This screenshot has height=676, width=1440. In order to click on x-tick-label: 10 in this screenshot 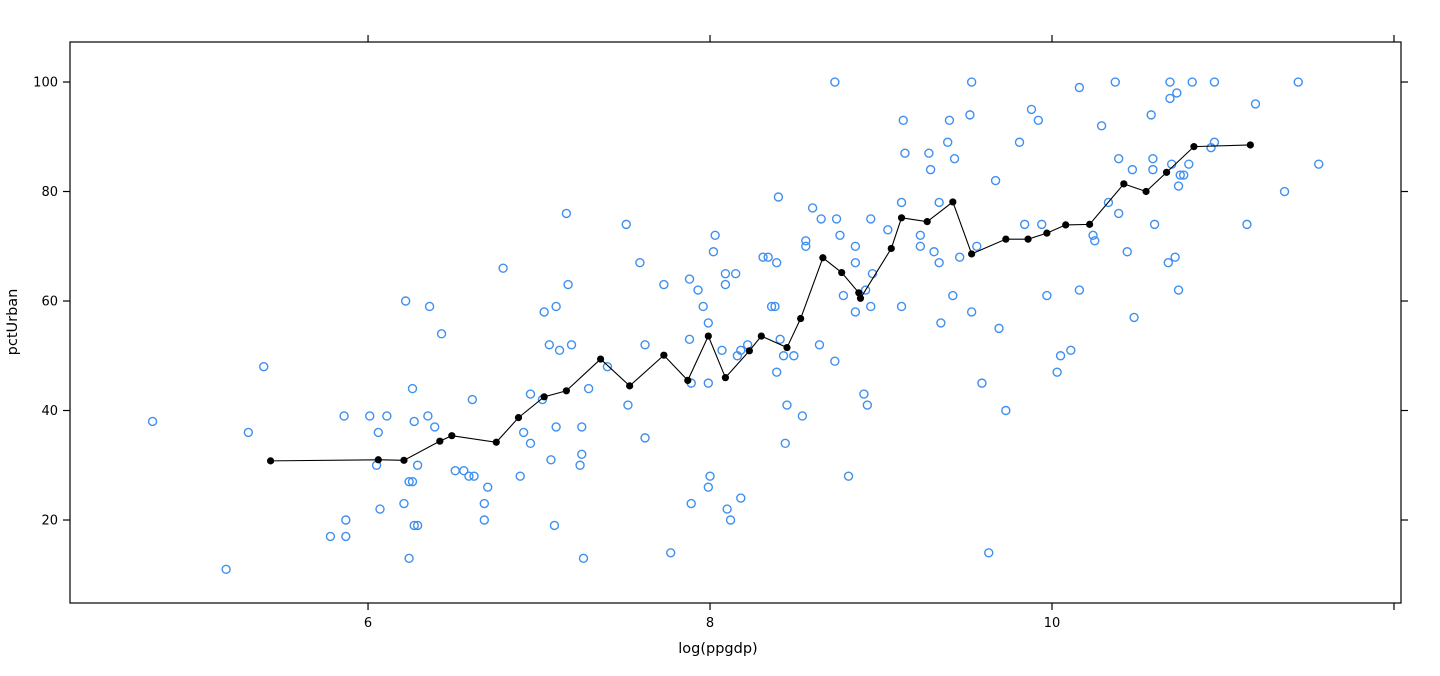, I will do `click(1052, 623)`.